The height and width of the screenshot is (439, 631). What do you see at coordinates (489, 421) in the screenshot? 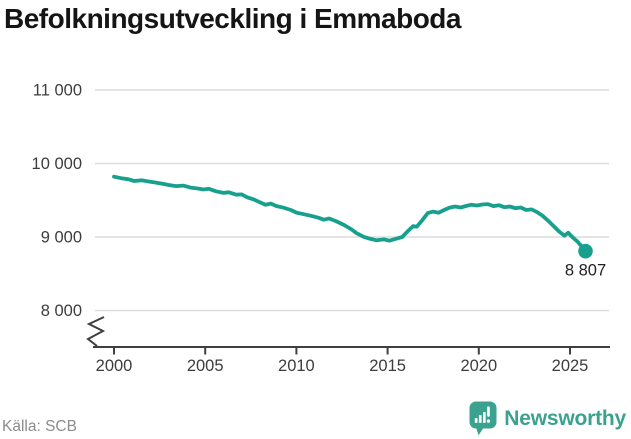
I see `exclamation-dot-icon` at bounding box center [489, 421].